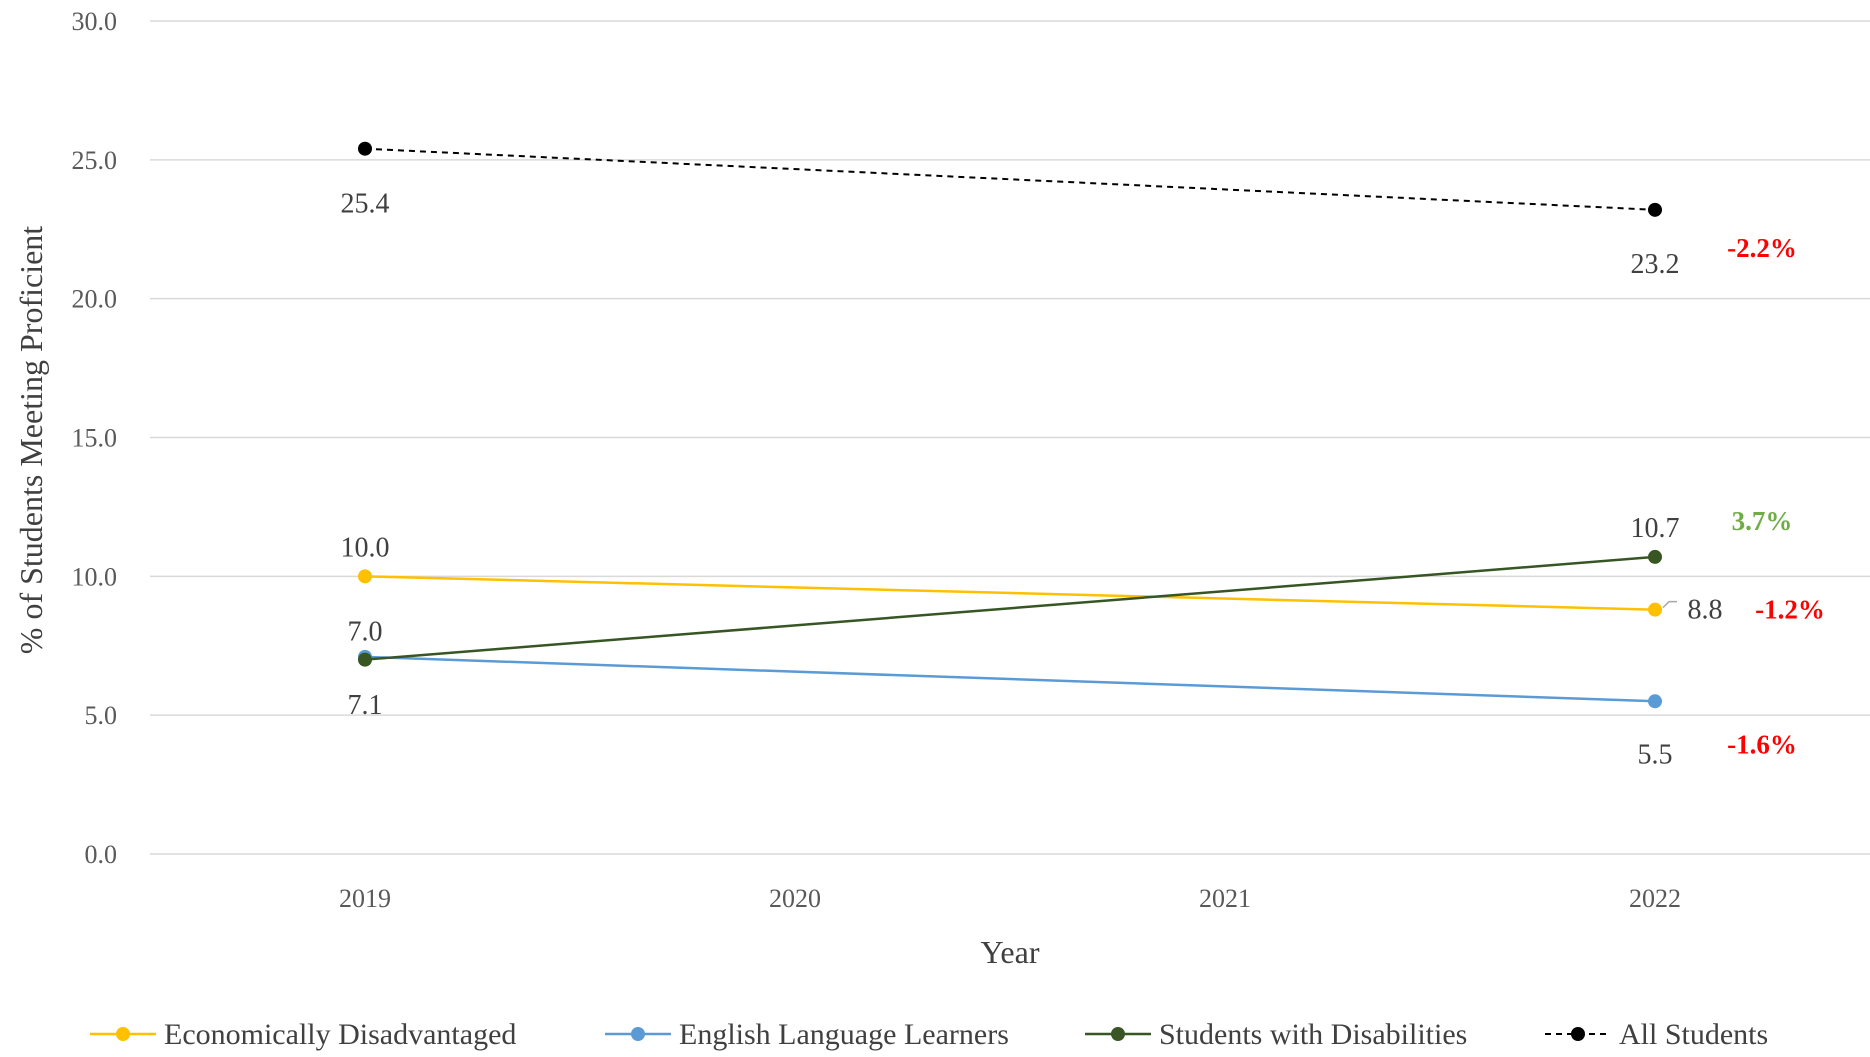 The image size is (1870, 1057). Describe the element at coordinates (1776, 496) in the screenshot. I see `change-labels: -1.2% -1.6% 3.7% -2.2%` at that location.